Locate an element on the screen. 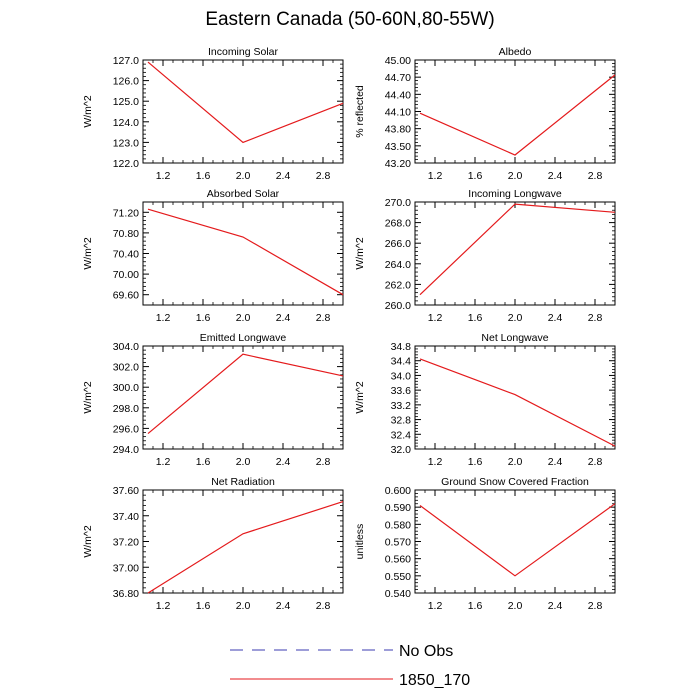 This screenshot has width=700, height=700. y-tick-label: 294.0 is located at coordinates (126, 450).